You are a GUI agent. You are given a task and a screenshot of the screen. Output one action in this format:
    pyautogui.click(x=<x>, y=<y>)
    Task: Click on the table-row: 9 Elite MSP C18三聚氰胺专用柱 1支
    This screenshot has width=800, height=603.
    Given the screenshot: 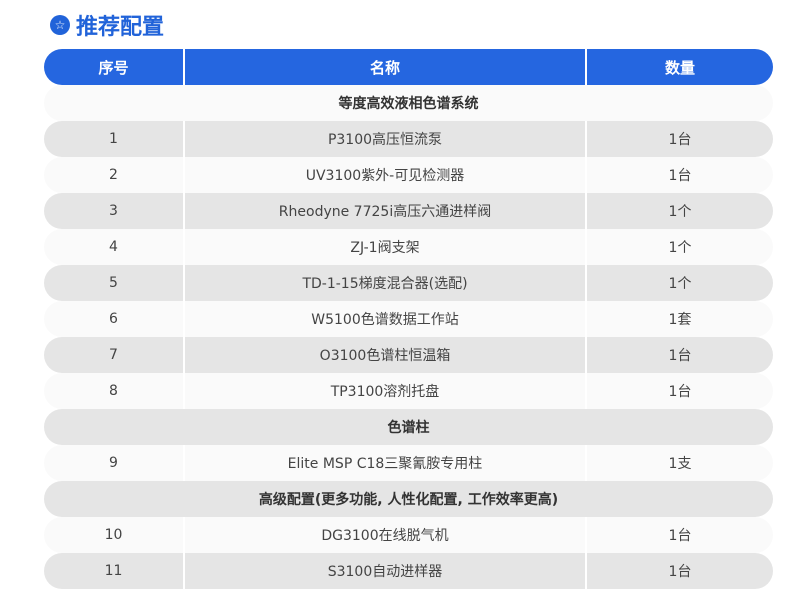 What is the action you would take?
    pyautogui.click(x=408, y=463)
    